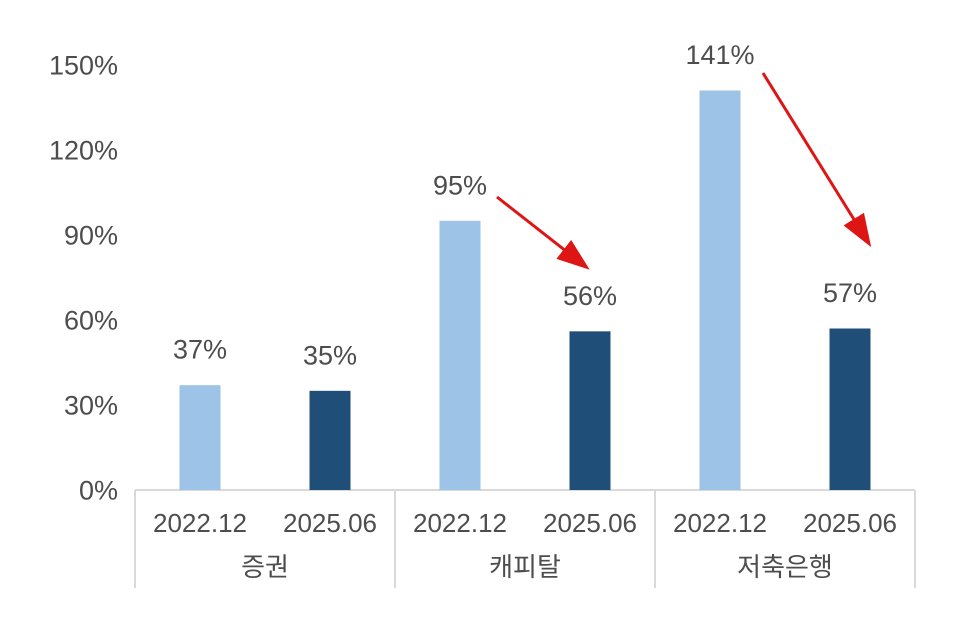 This screenshot has width=960, height=630. I want to click on category-label: 증권, so click(265, 567).